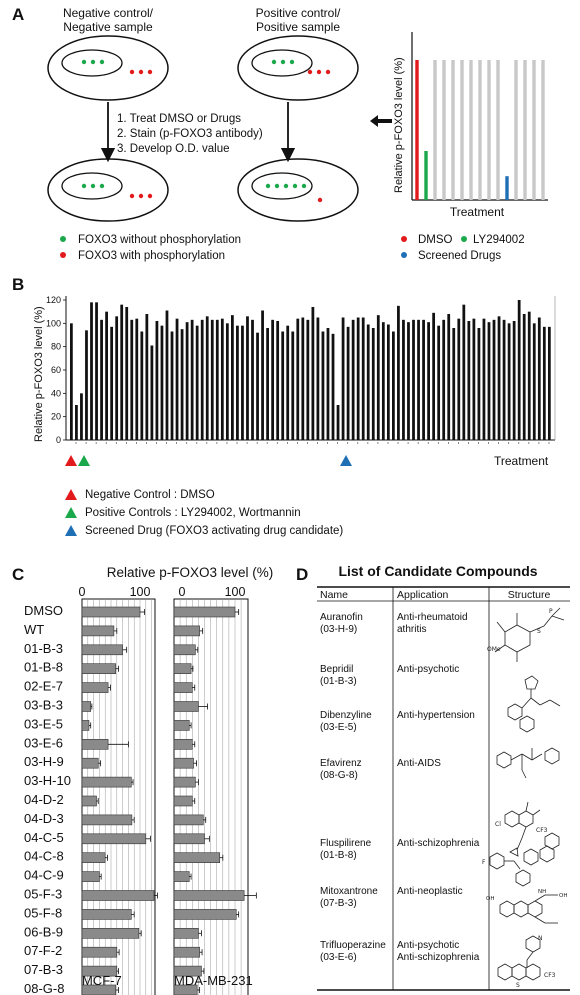 The image size is (580, 995). What do you see at coordinates (404, 239) in the screenshot?
I see `schematic-legend-dmso-dot` at bounding box center [404, 239].